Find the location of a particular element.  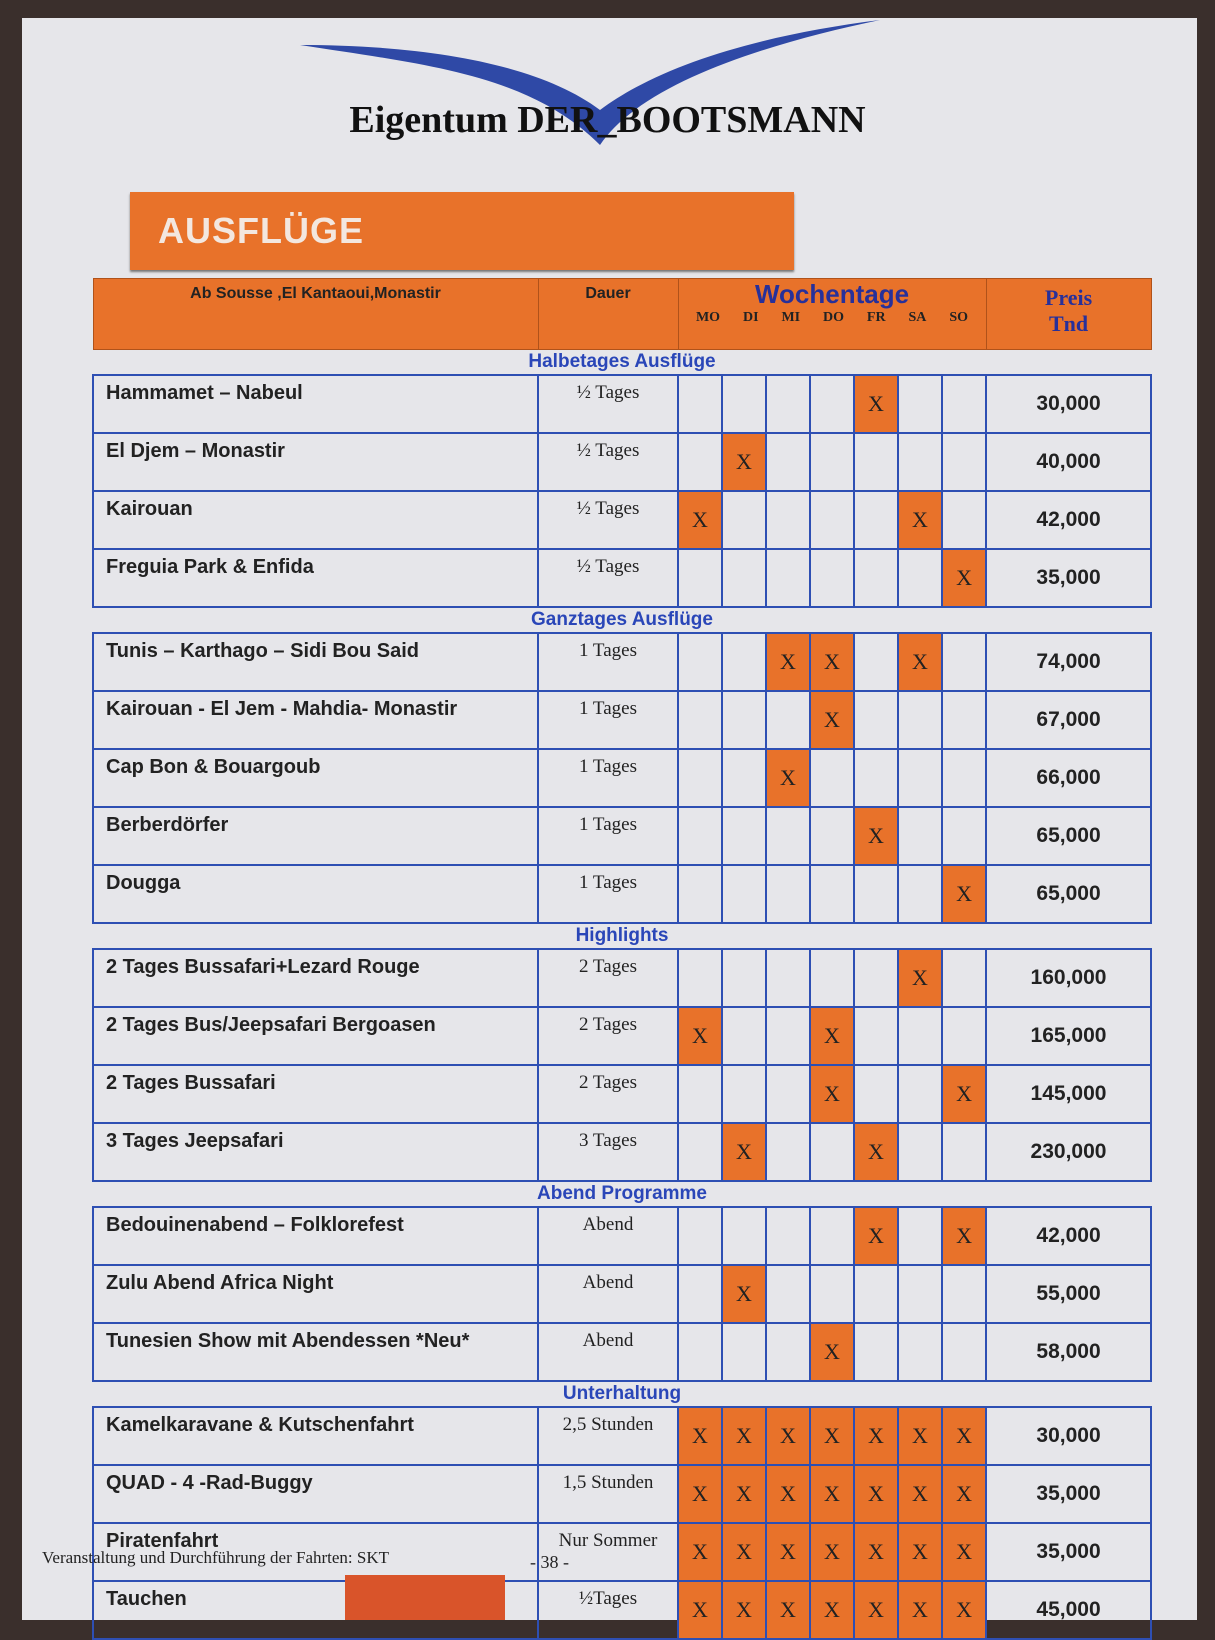

excursion-name: 3 Tages Jeepsafari is located at coordinates (315, 1152).